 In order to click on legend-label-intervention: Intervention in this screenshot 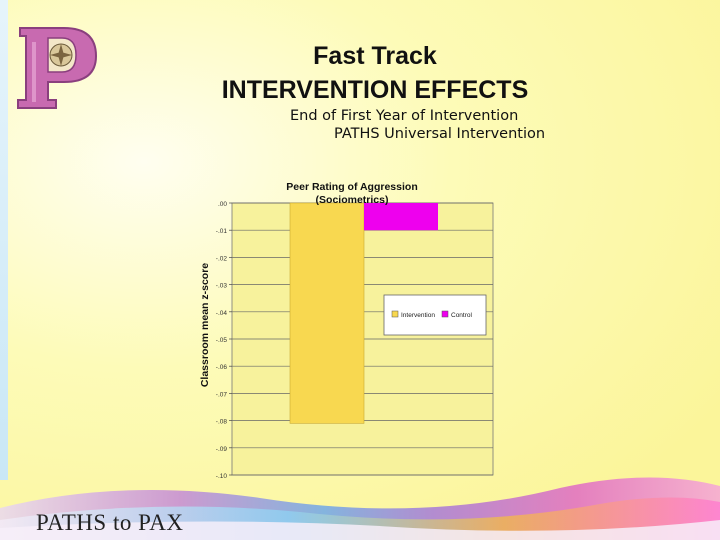, I will do `click(418, 315)`.